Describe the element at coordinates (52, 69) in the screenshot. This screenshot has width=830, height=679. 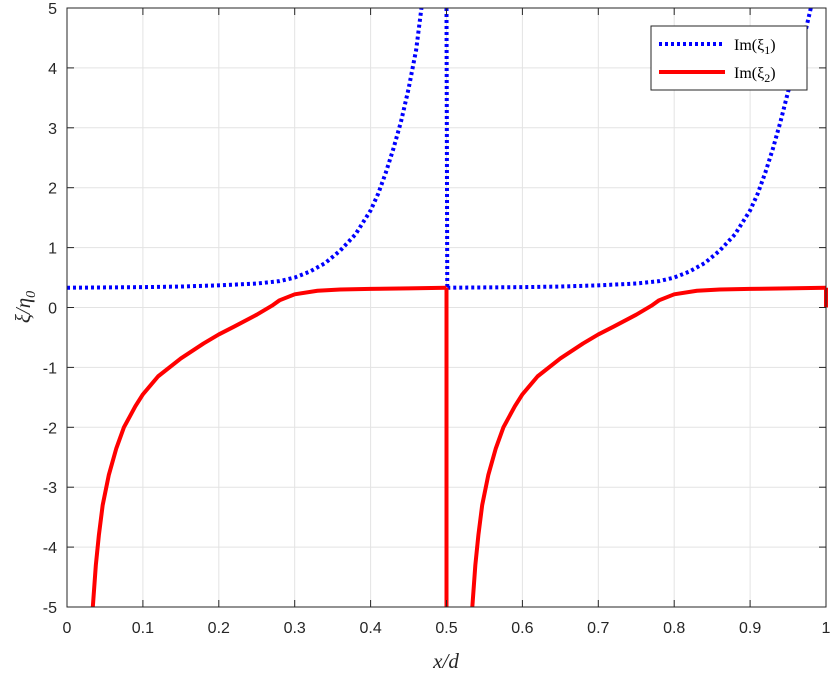
I see `y-tick-label: 4` at that location.